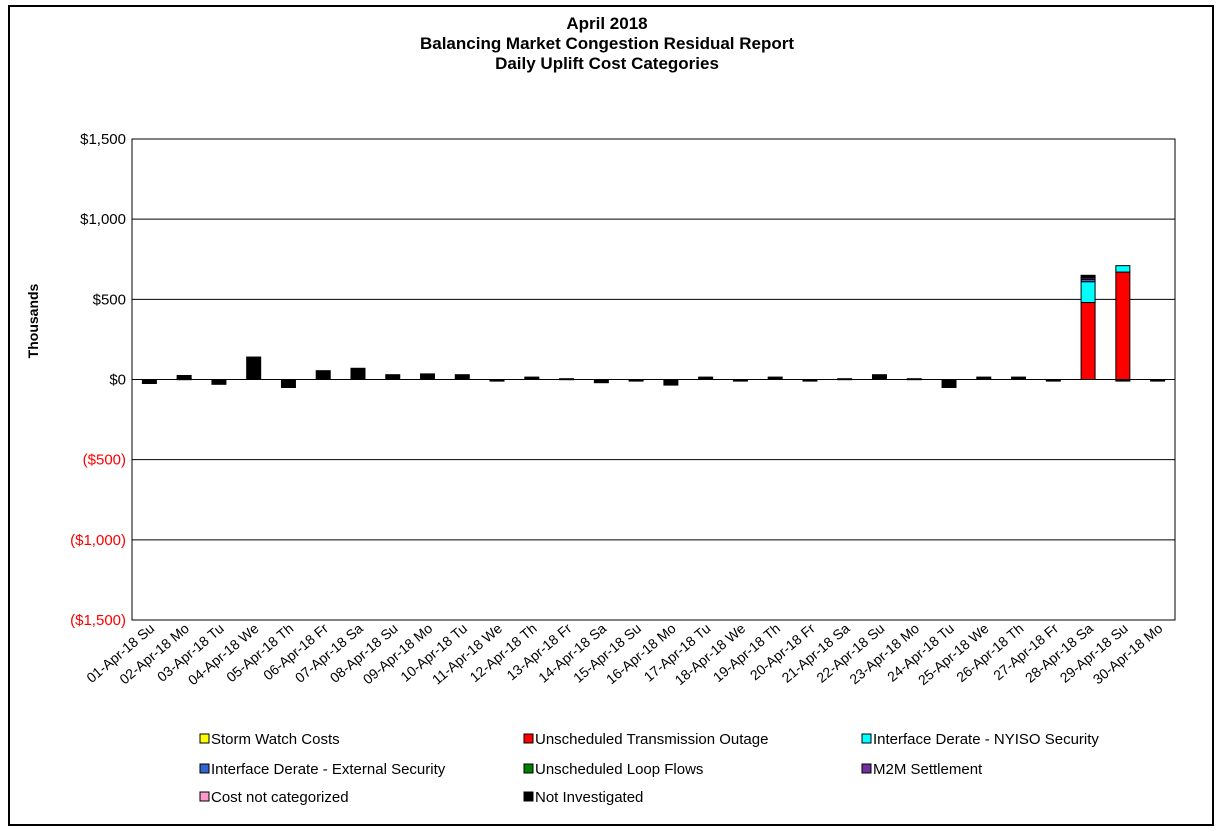  I want to click on y-tick-label: $500, so click(109, 299).